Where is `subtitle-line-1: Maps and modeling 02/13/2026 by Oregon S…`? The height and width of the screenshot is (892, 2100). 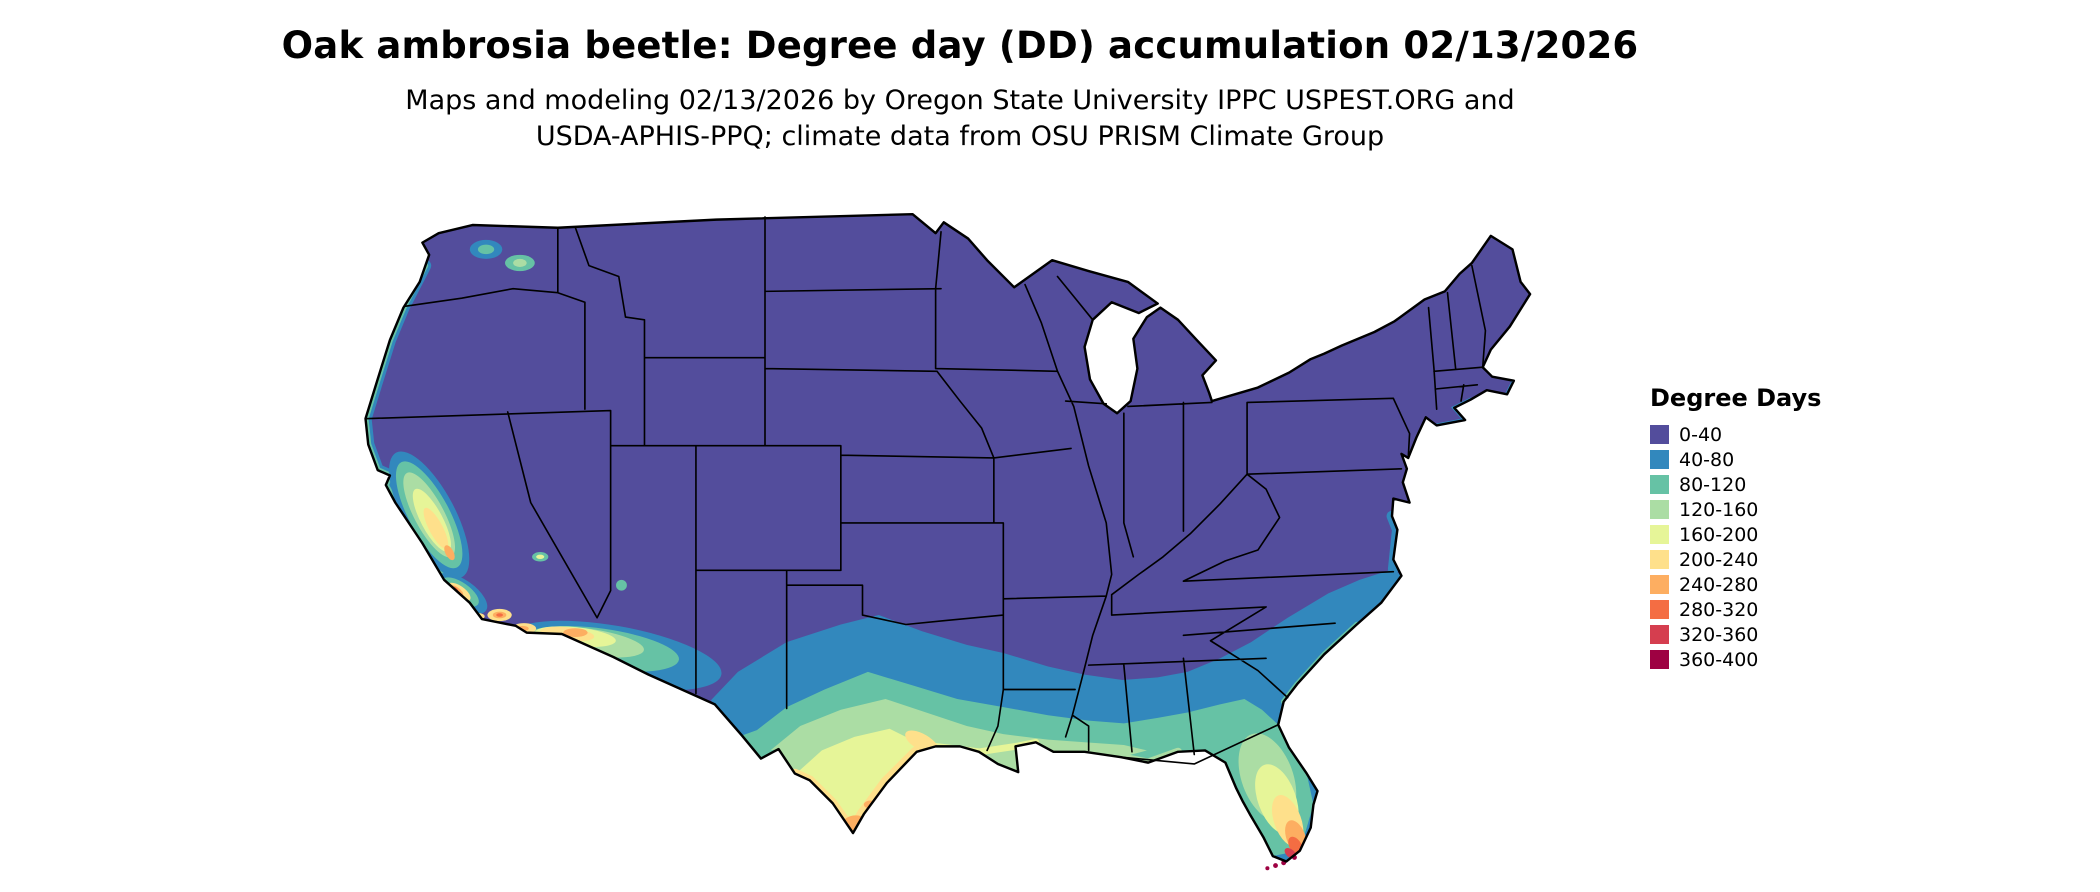 subtitle-line-1: Maps and modeling 02/13/2026 by Oregon S… is located at coordinates (960, 100).